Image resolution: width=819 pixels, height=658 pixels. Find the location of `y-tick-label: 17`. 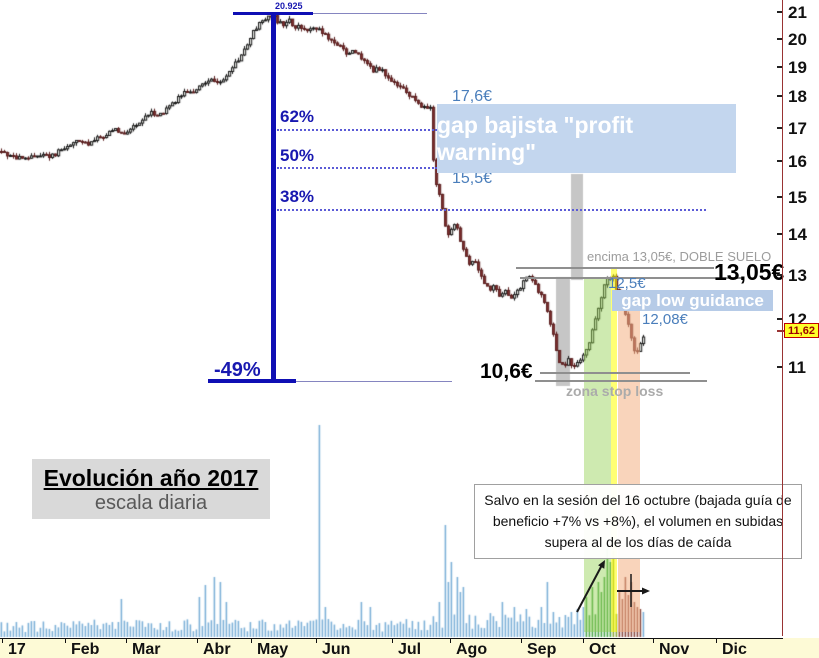

y-tick-label: 17 is located at coordinates (797, 128).